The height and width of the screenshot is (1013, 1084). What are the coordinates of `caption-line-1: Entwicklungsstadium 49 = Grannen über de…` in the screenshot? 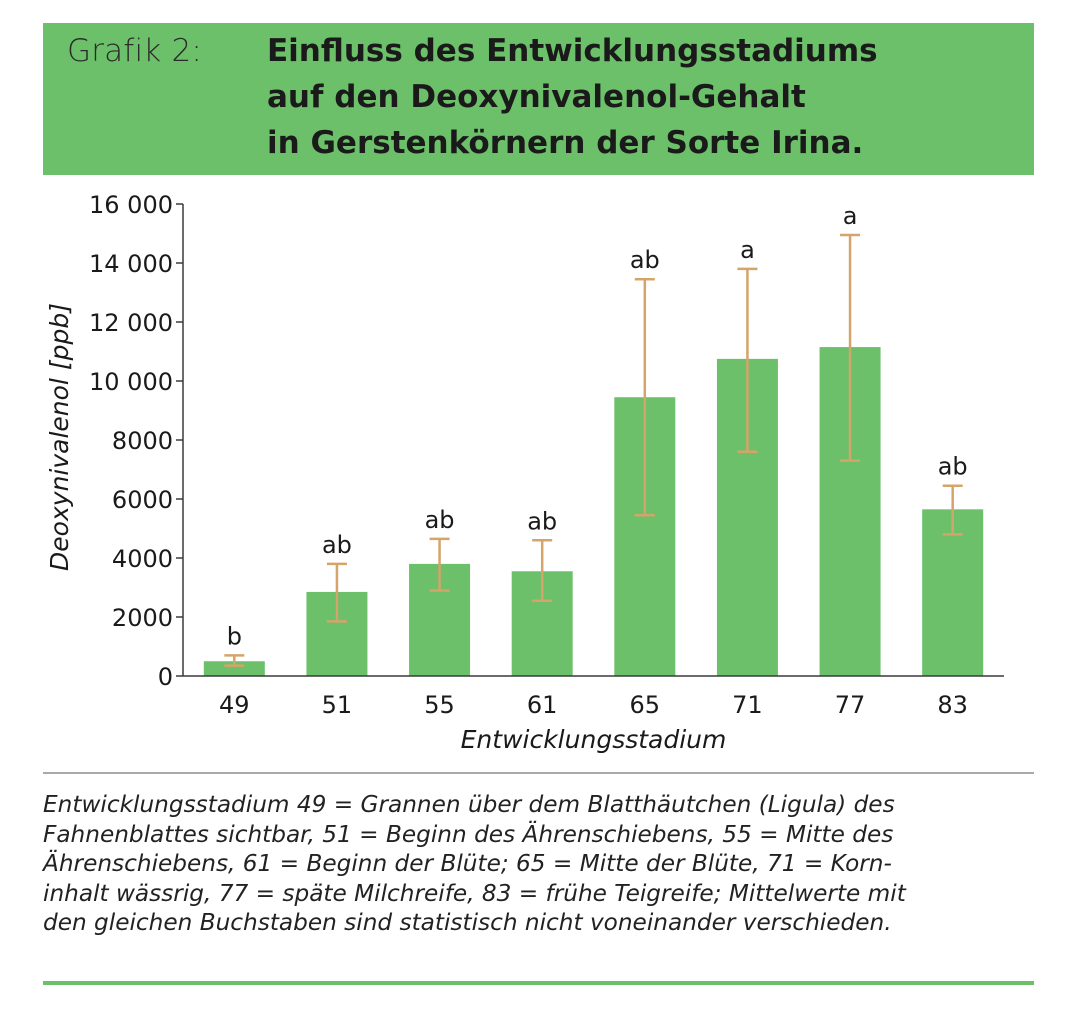 It's located at (469, 804).